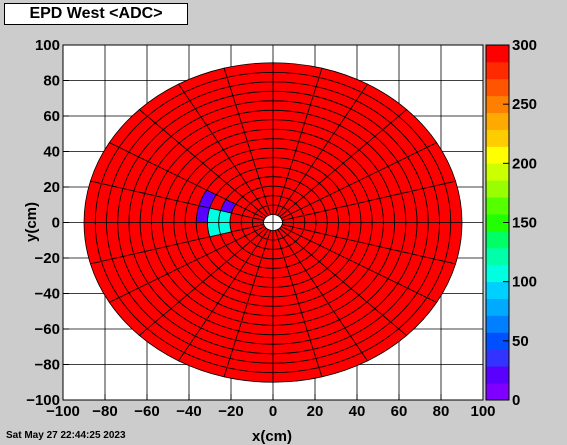 This screenshot has width=567, height=445. Describe the element at coordinates (146, 411) in the screenshot. I see `x-tick-label: −60` at that location.